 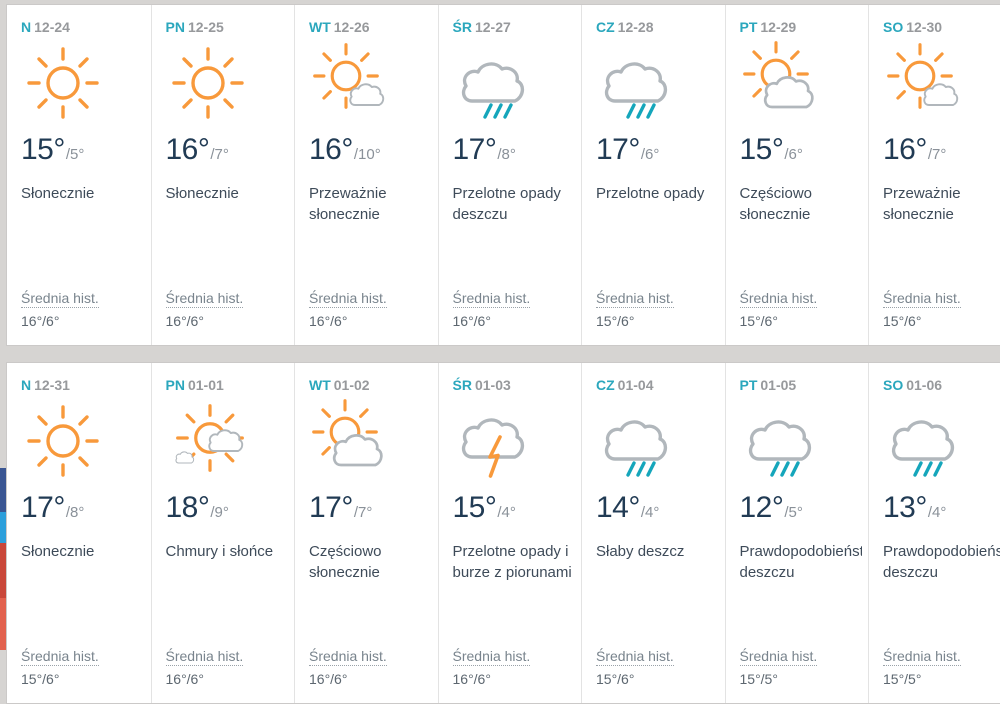 What do you see at coordinates (492, 27) in the screenshot?
I see `day-date: 12-27` at bounding box center [492, 27].